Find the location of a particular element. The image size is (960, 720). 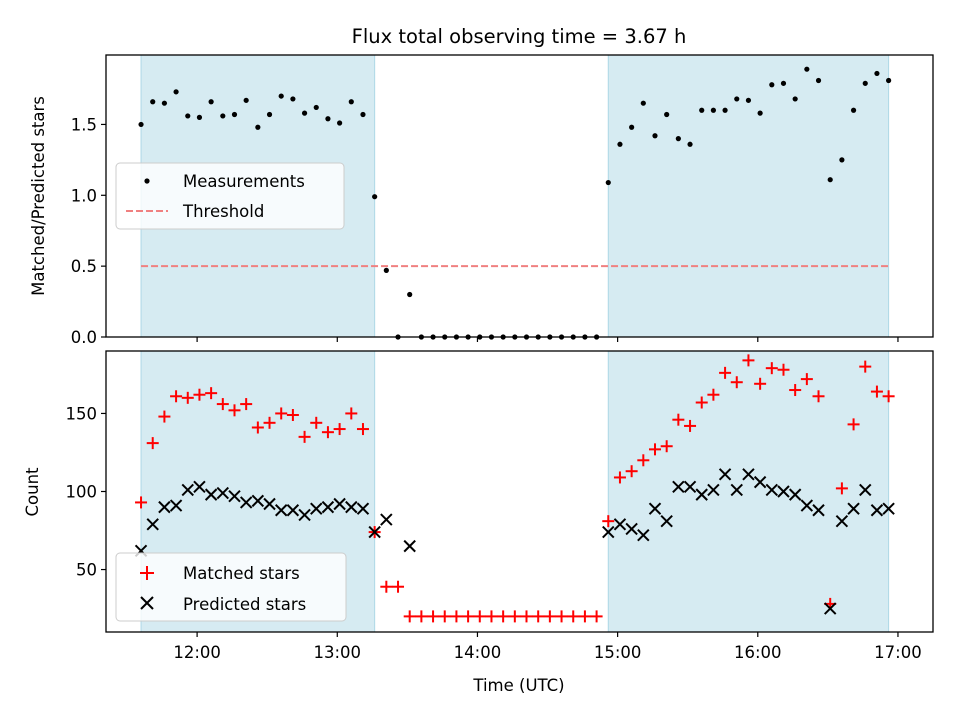

count-legend-box is located at coordinates (231, 587).